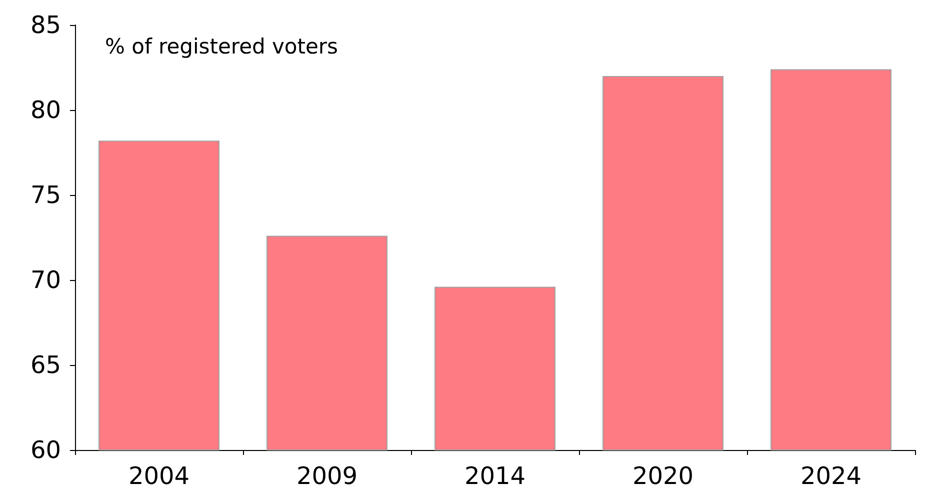  Describe the element at coordinates (663, 476) in the screenshot. I see `x-tick-label: 2020` at that location.